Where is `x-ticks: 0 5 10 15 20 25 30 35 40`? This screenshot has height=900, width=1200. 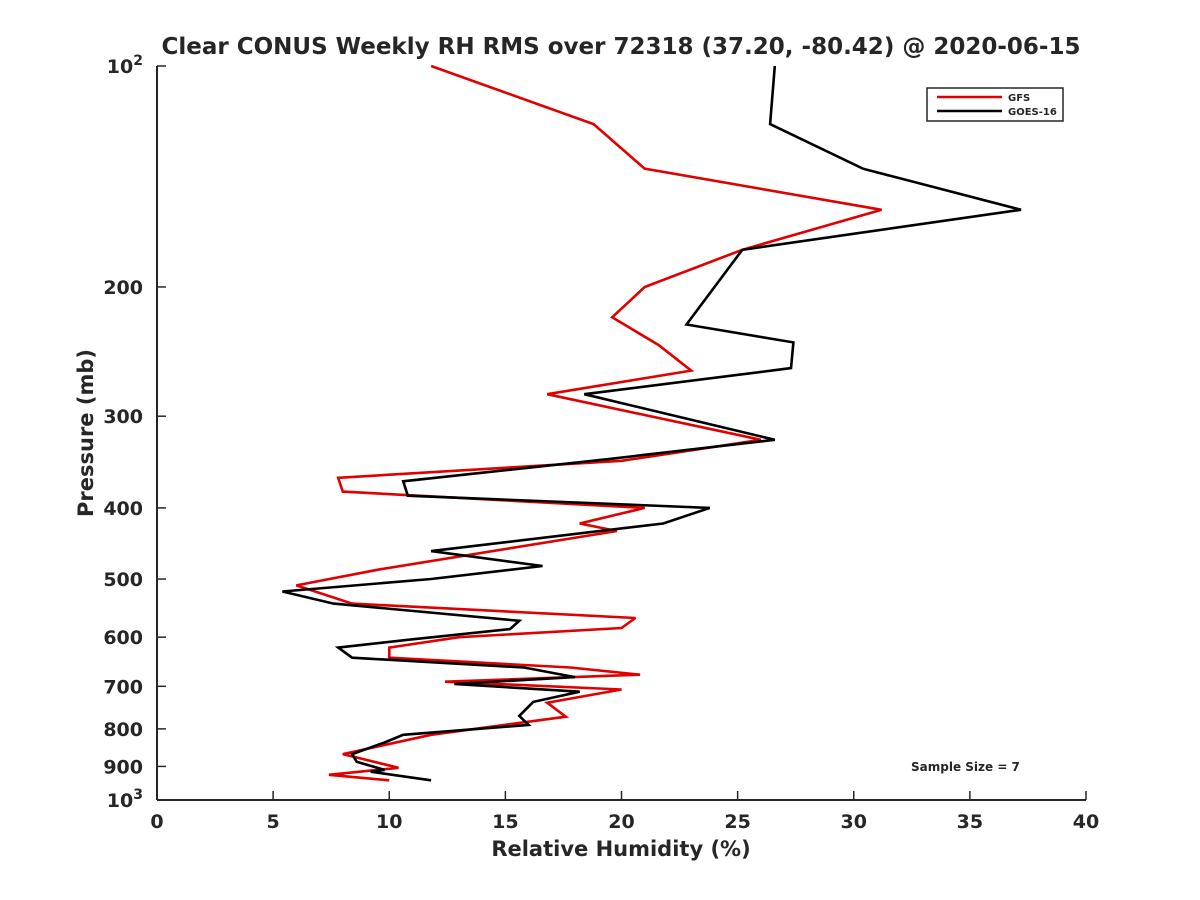
x-ticks: 0 5 10 15 20 25 30 35 40 is located at coordinates (624, 812).